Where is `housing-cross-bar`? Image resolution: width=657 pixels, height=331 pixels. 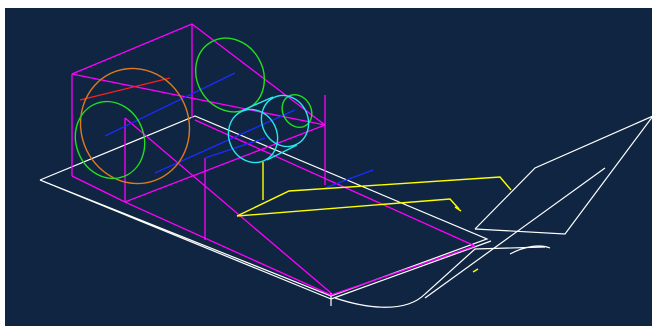 housing-cross-bar is located at coordinates (225, 163).